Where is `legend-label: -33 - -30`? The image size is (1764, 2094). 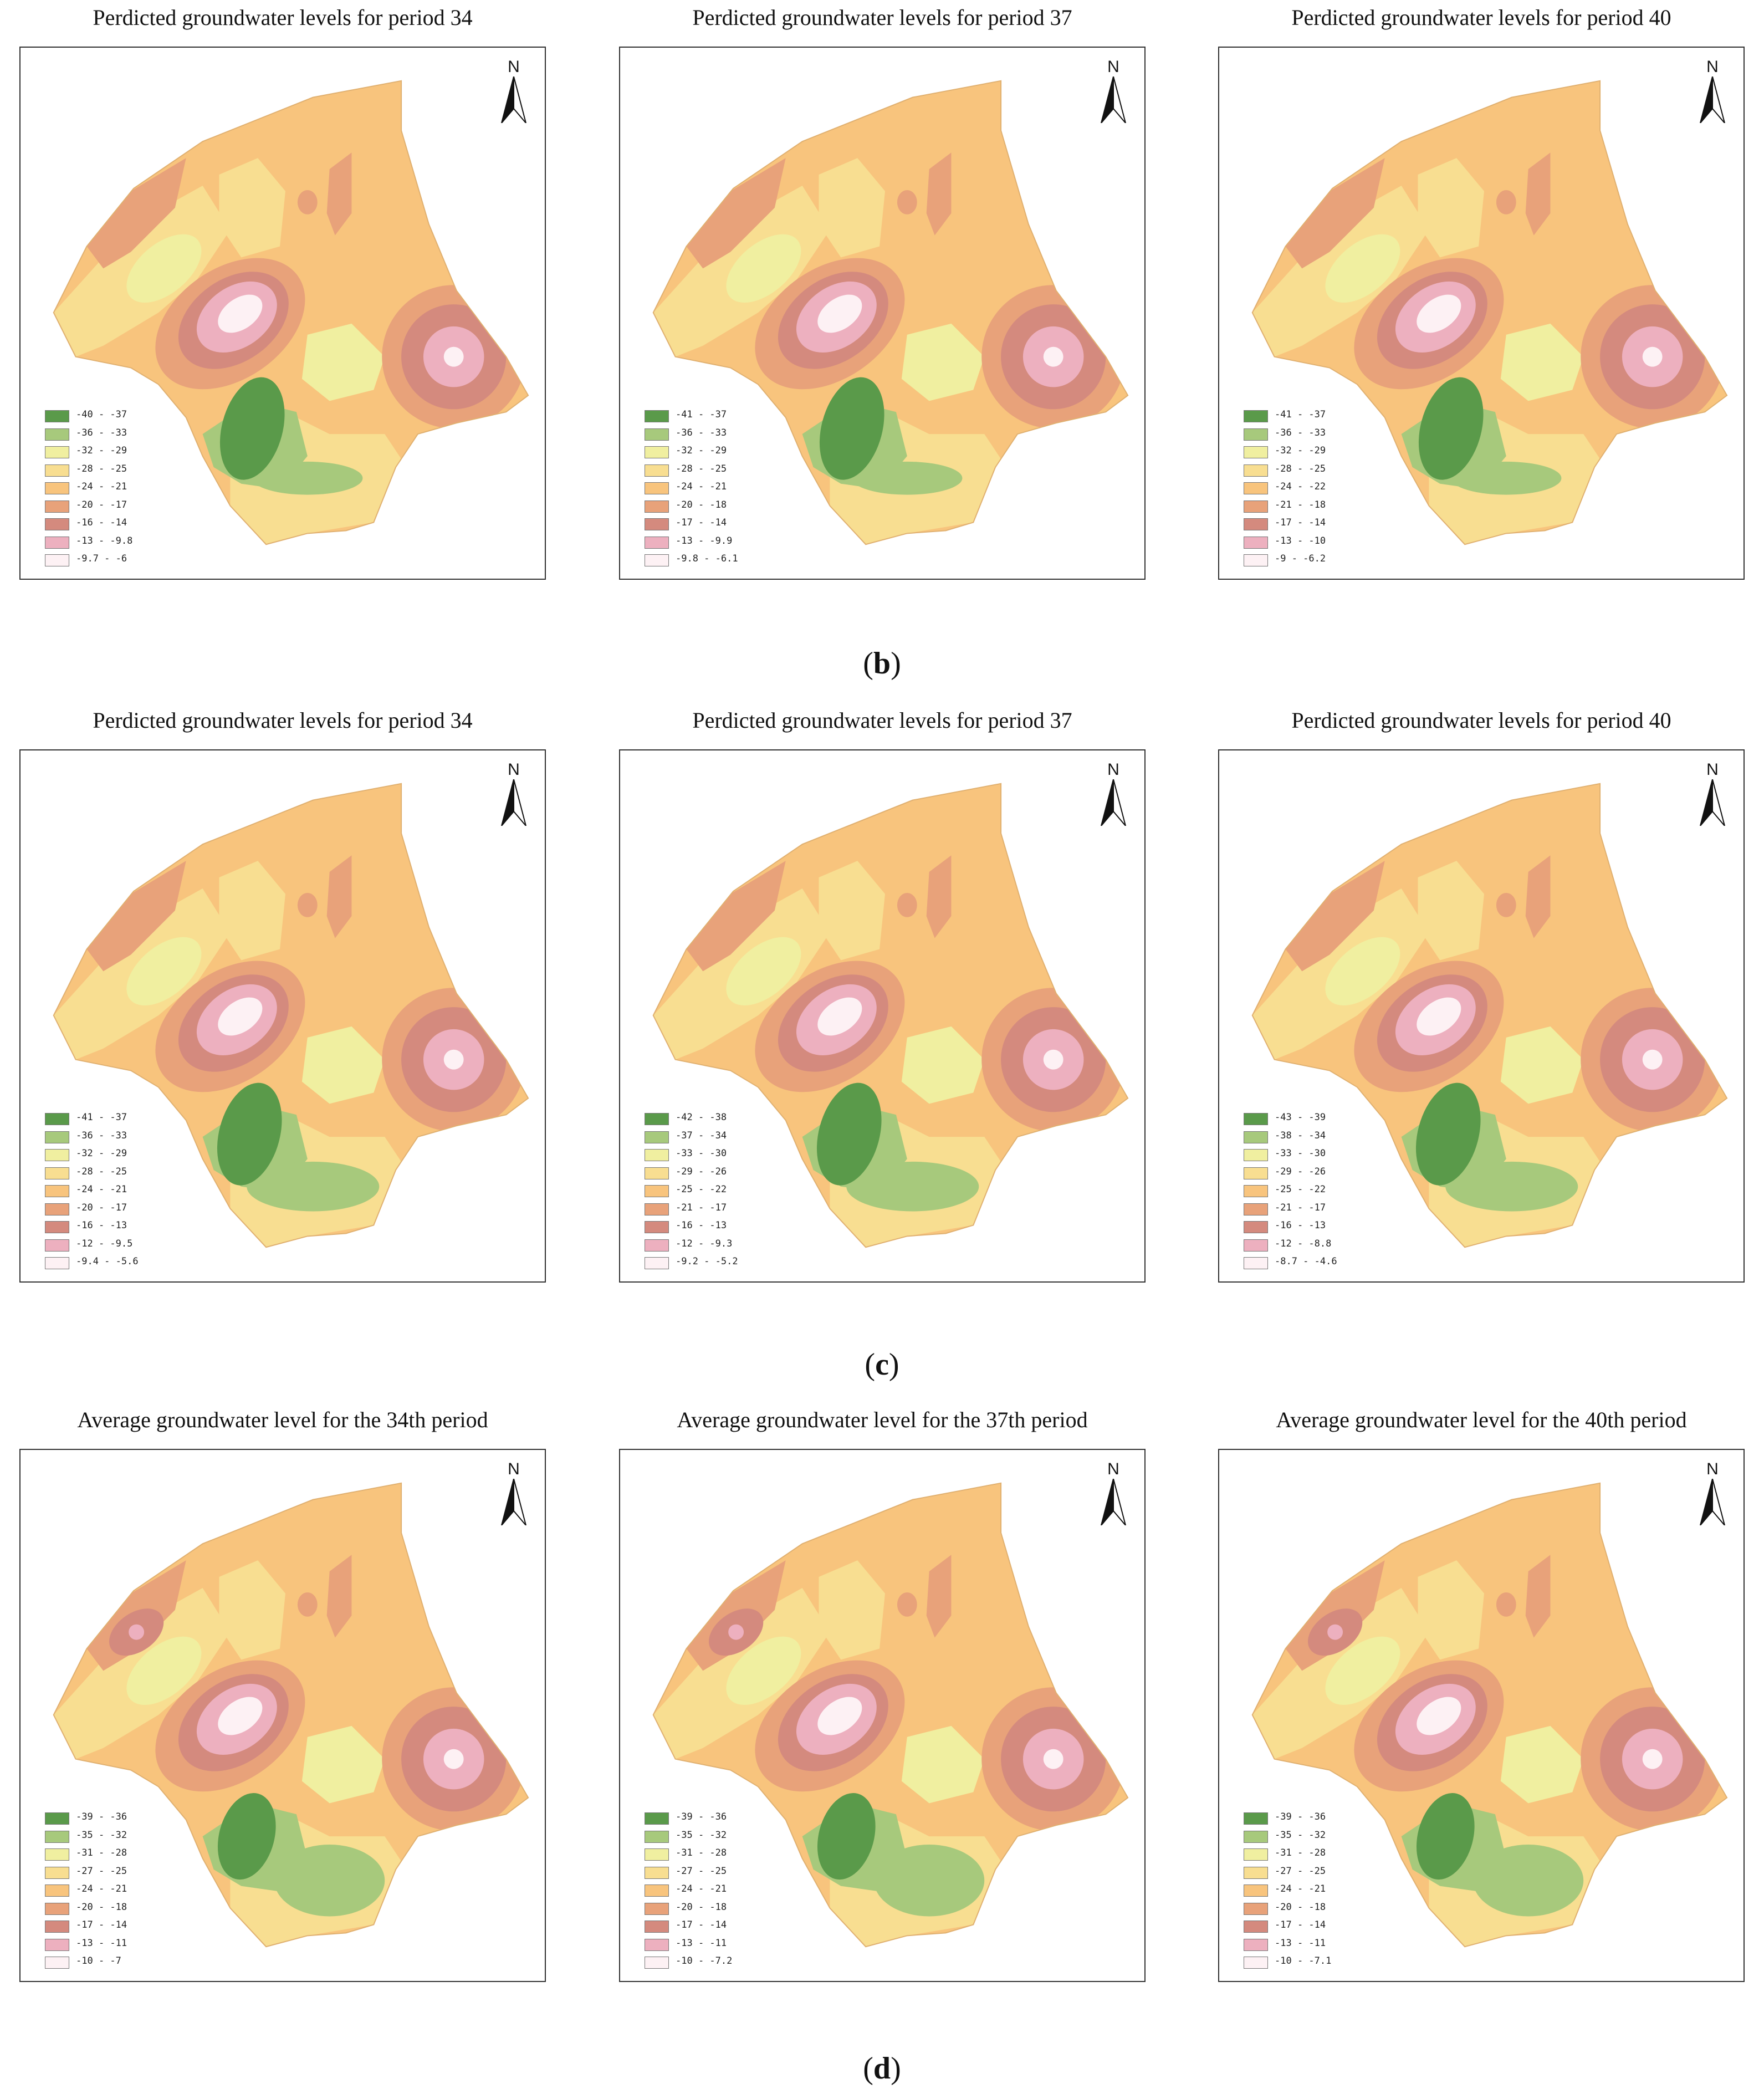
legend-label: -33 - -30 is located at coordinates (1301, 1153).